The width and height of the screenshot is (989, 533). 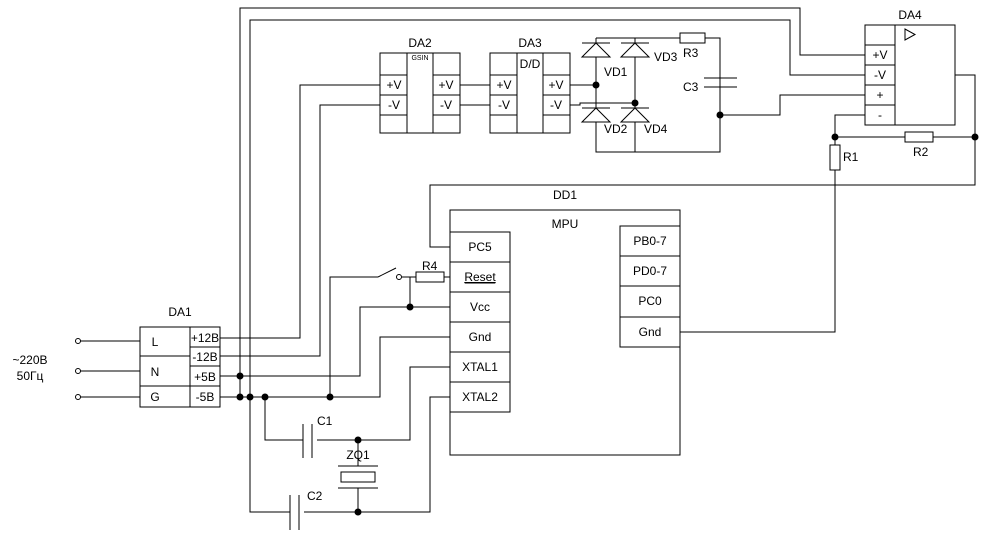 What do you see at coordinates (180, 356) in the screenshot?
I see `da1-power-module: DA1 L N G +12В -12В +5В -5В` at bounding box center [180, 356].